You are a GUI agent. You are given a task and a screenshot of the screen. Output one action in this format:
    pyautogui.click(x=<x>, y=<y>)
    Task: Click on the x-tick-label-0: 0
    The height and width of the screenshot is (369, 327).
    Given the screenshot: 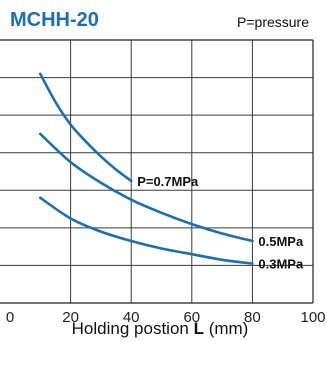 What is the action you would take?
    pyautogui.click(x=10, y=317)
    